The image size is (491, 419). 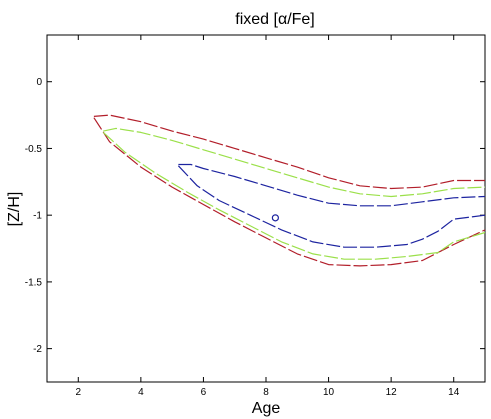 I want to click on x-tick-label: 4, so click(x=141, y=392).